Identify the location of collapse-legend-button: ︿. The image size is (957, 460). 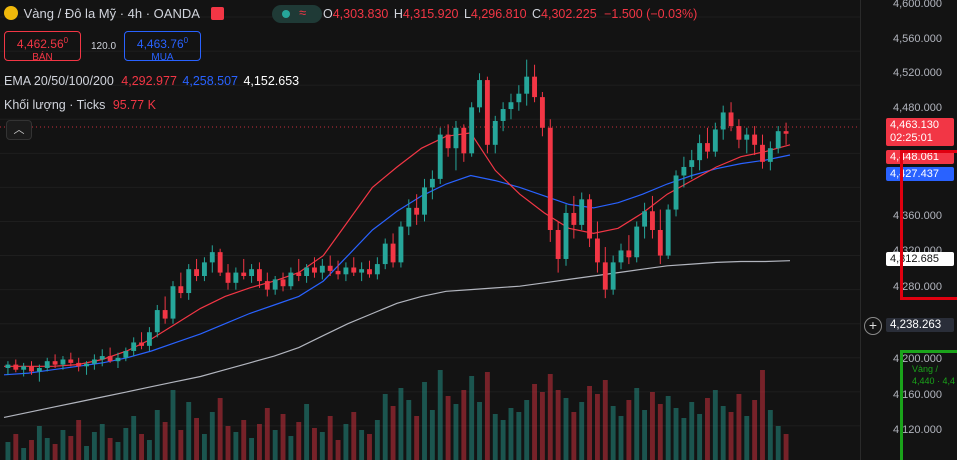
(19, 130).